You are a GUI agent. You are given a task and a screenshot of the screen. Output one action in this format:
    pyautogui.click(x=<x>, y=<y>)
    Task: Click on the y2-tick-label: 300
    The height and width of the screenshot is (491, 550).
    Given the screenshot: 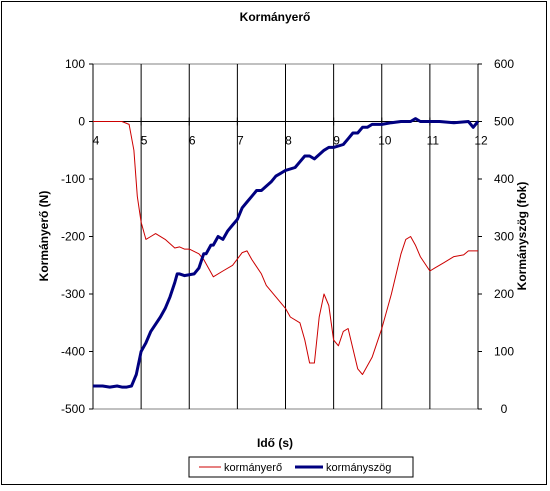 What is the action you would take?
    pyautogui.click(x=504, y=237)
    